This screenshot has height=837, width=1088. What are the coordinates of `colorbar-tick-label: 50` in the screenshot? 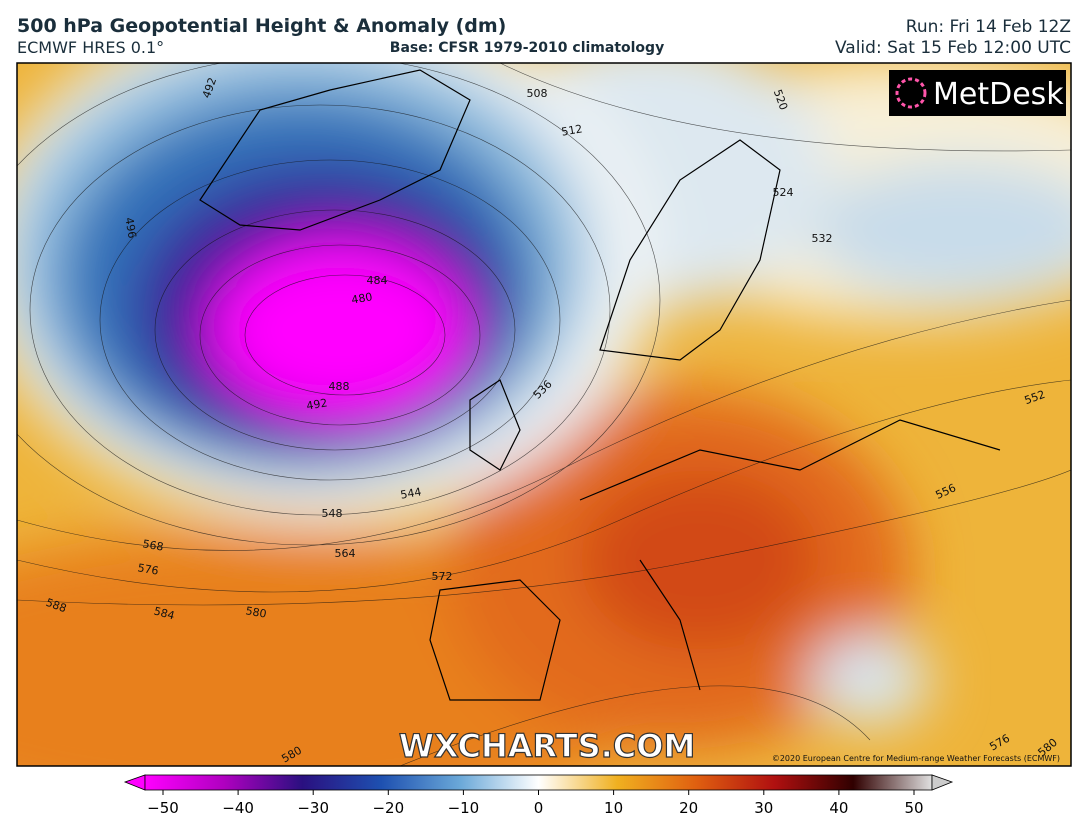 It's located at (913, 808).